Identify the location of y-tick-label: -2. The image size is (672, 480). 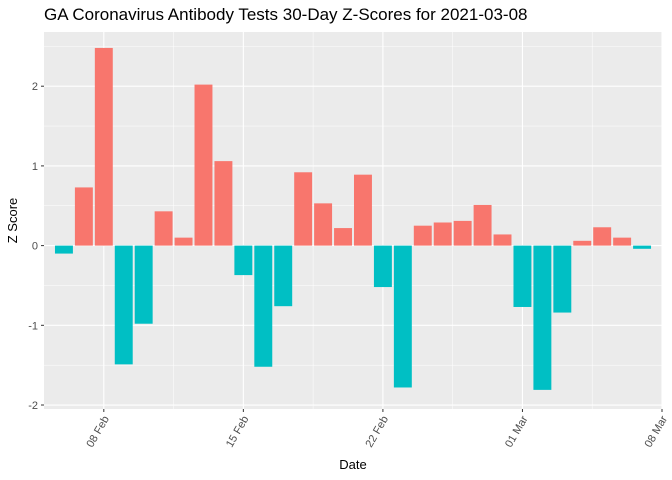
(33, 406).